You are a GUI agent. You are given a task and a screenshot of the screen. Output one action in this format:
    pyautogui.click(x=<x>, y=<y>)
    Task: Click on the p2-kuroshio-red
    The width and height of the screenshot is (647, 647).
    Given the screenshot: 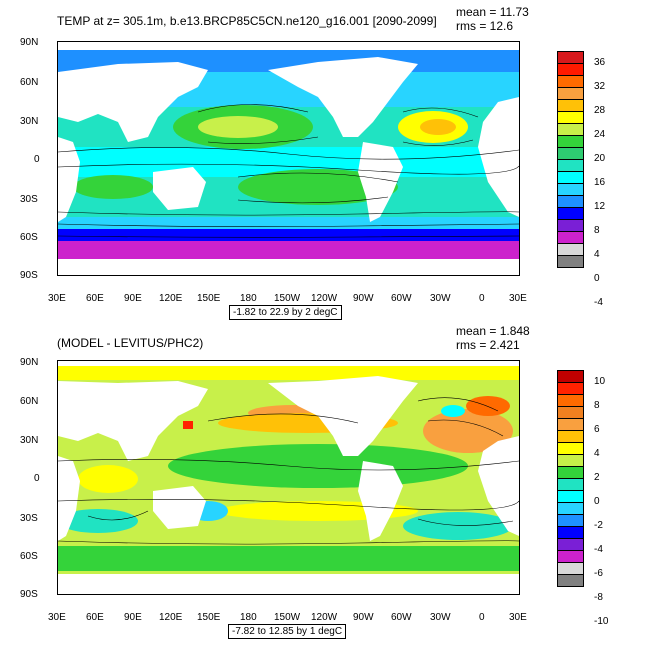 What is the action you would take?
    pyautogui.click(x=188, y=425)
    